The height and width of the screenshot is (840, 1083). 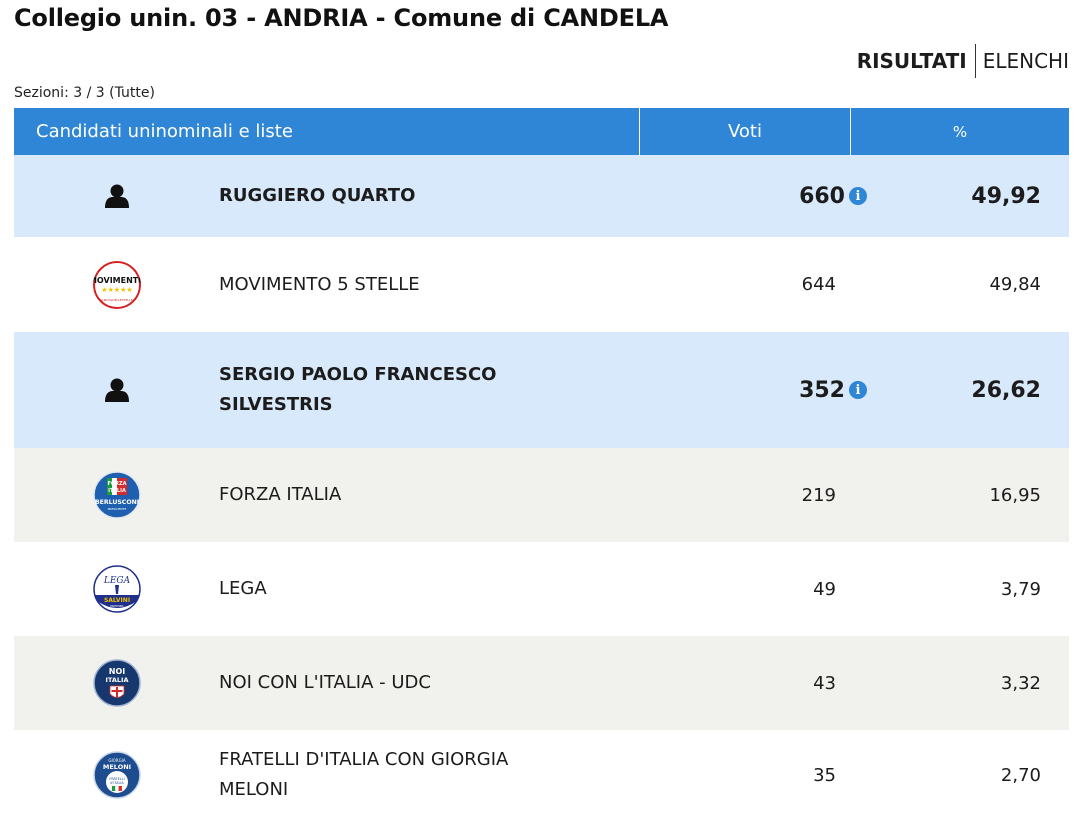 I want to click on list-logo-cell: LEGA SALVINI PREMIER, so click(x=116, y=589).